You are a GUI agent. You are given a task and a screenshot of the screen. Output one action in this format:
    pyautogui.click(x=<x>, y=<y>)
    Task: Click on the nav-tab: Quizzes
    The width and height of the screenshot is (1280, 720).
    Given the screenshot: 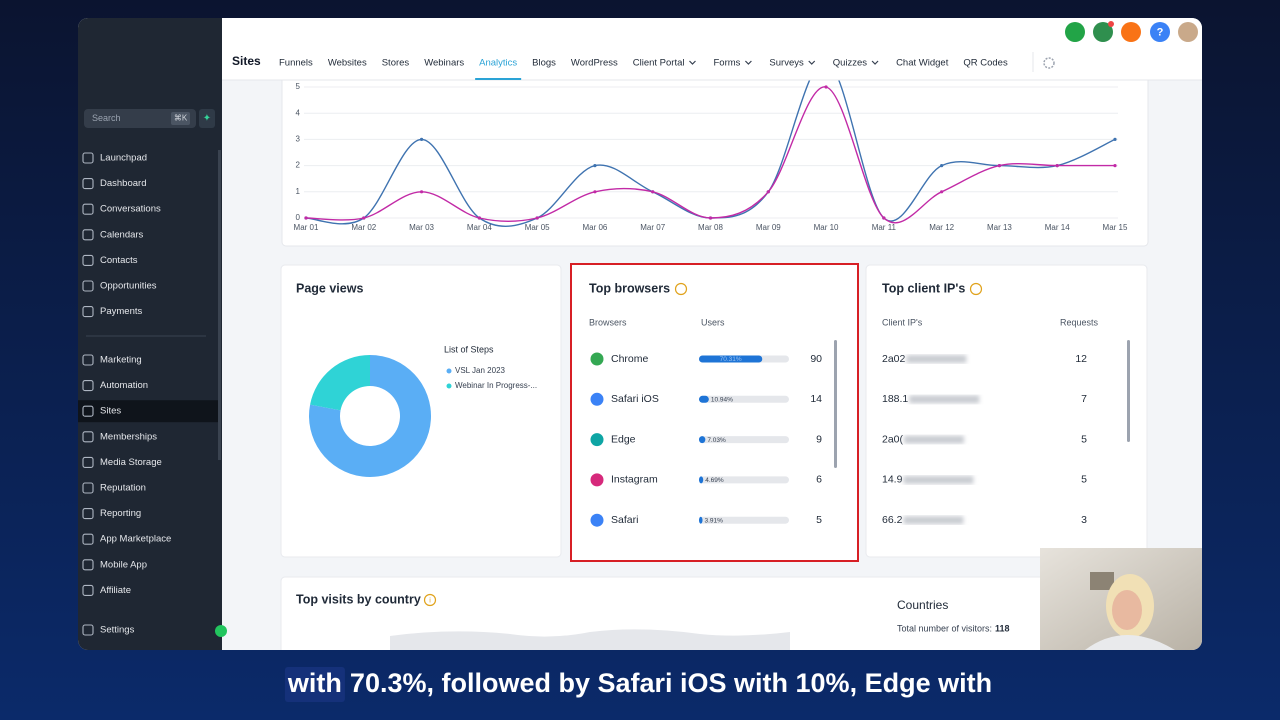 What is the action you would take?
    pyautogui.click(x=850, y=63)
    